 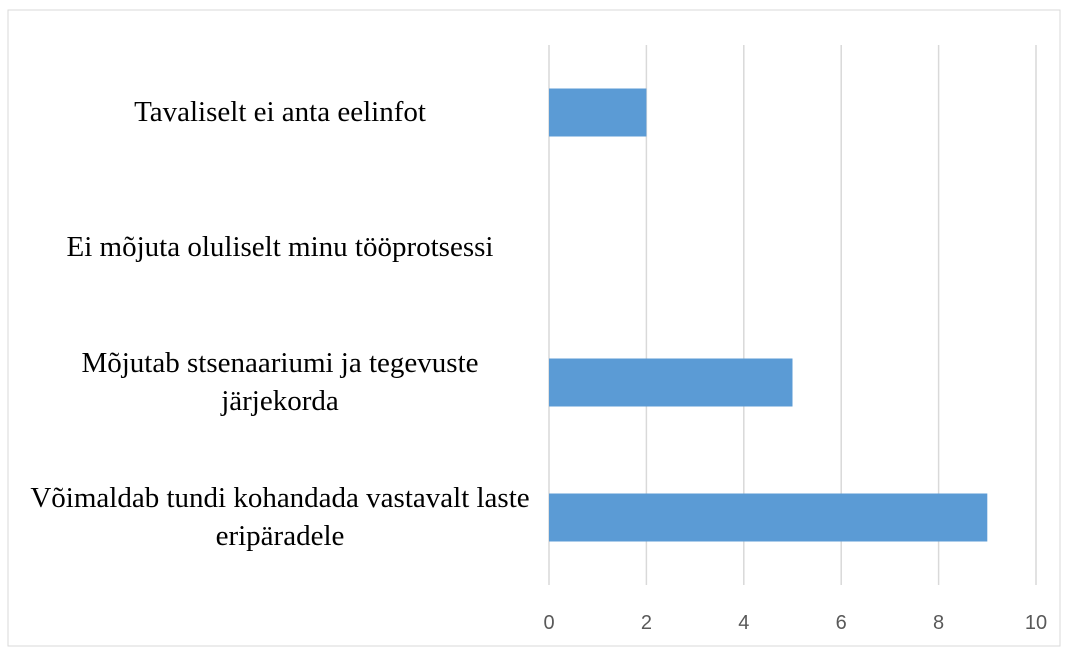 I want to click on x-tick-label: 2, so click(x=646, y=623).